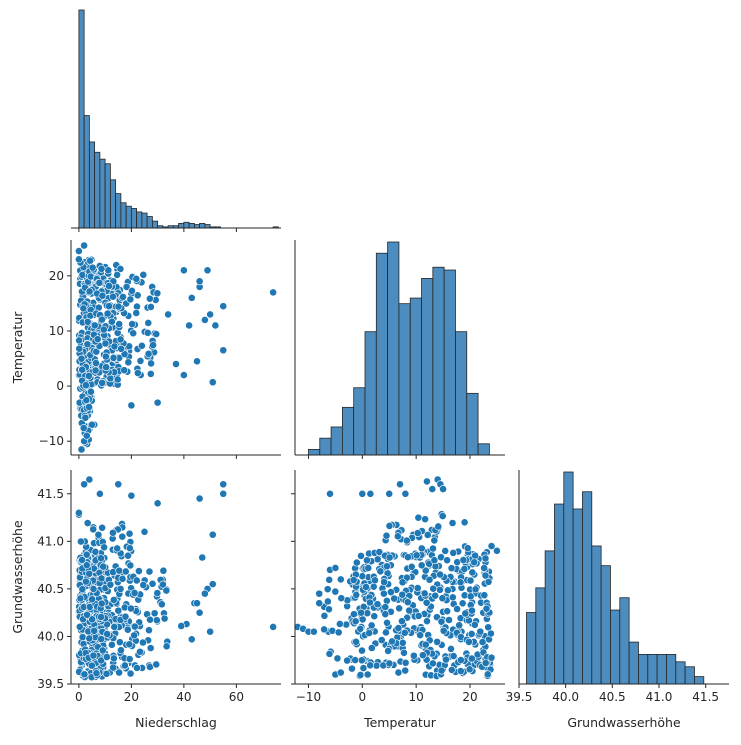 This screenshot has width=741, height=745. What do you see at coordinates (624, 722) in the screenshot?
I see `x-axis-label: Grundwasserhöhe` at bounding box center [624, 722].